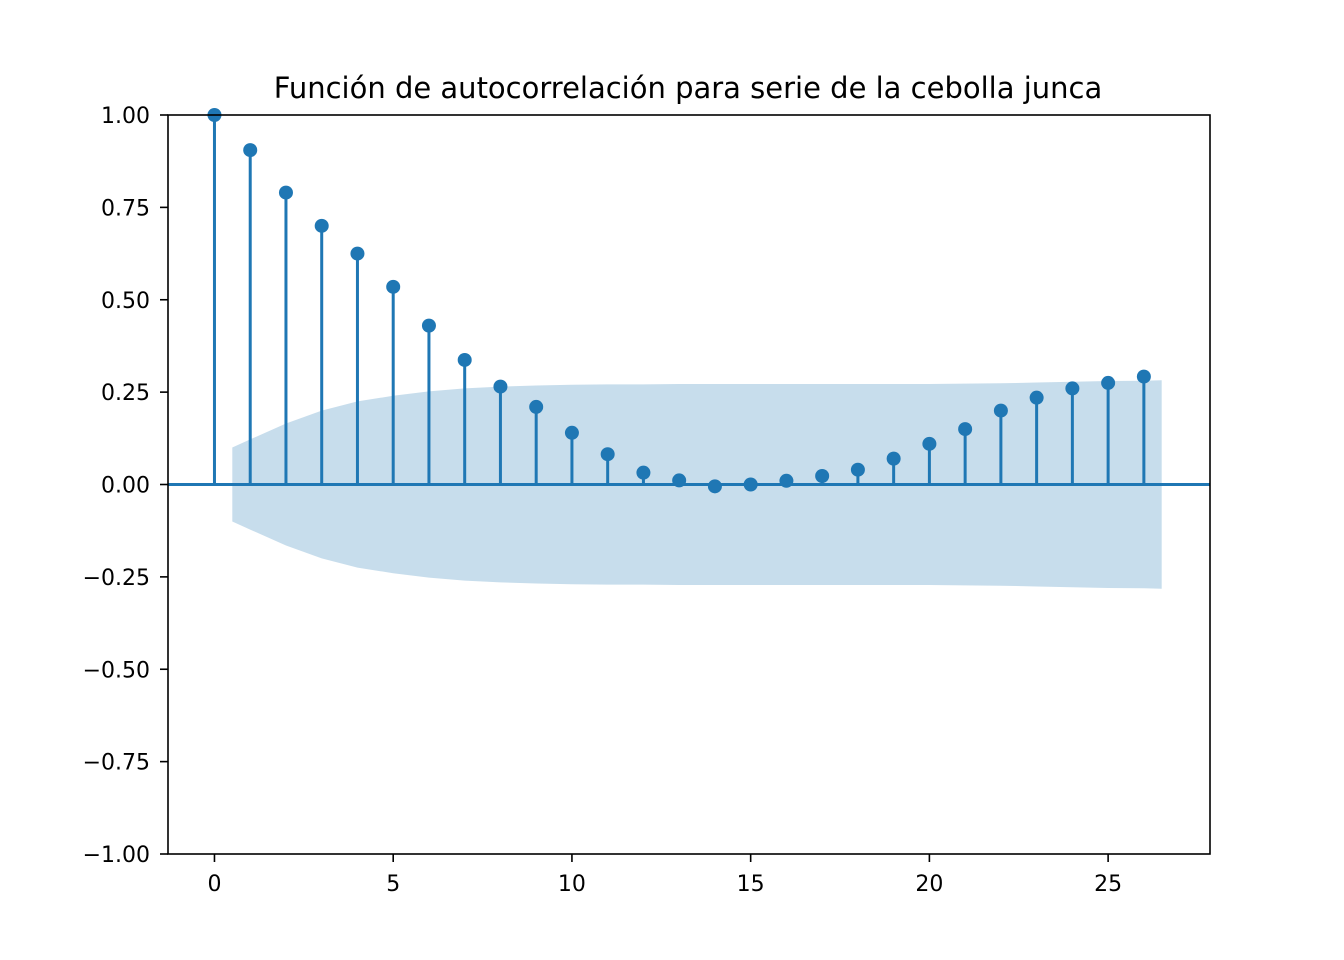  What do you see at coordinates (125, 116) in the screenshot?
I see `y-tick-label: 1.00` at bounding box center [125, 116].